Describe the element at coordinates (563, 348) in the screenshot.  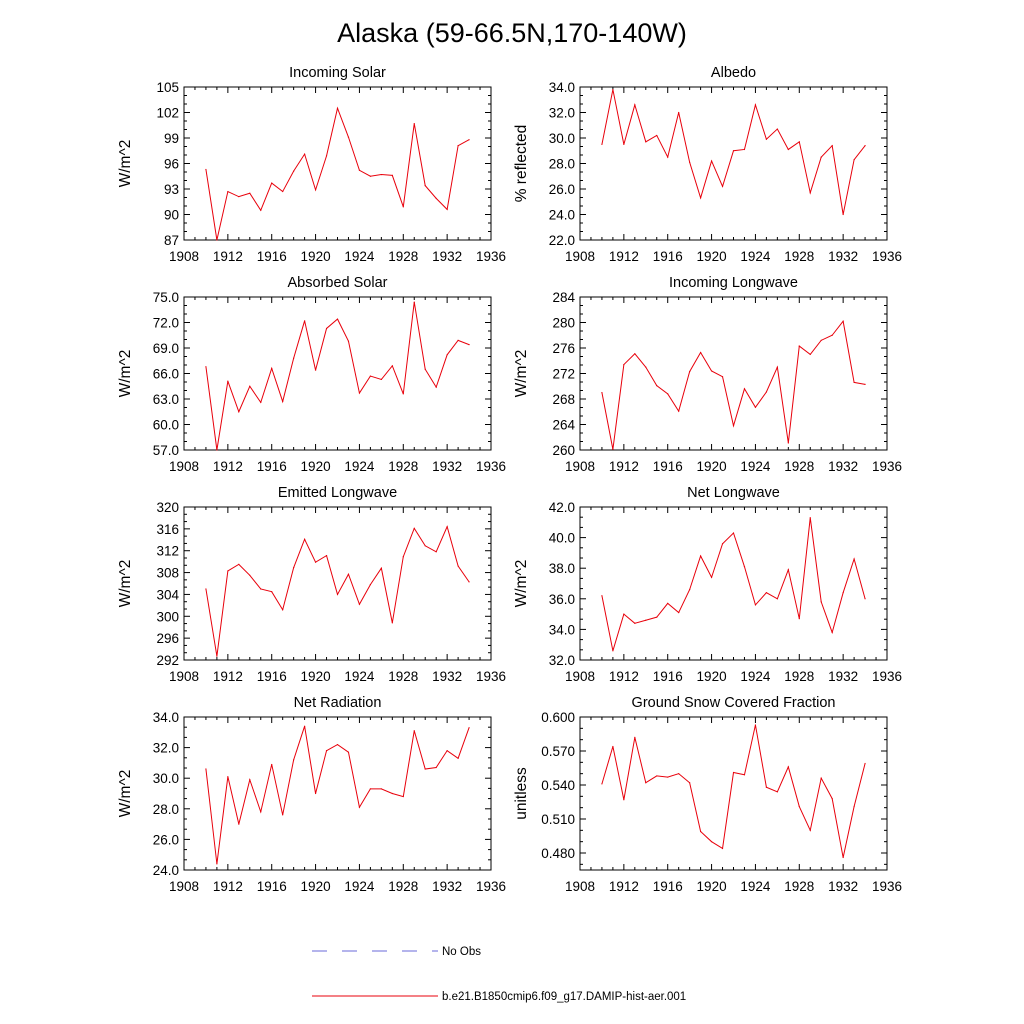
I see `y-tick-label: 276` at that location.